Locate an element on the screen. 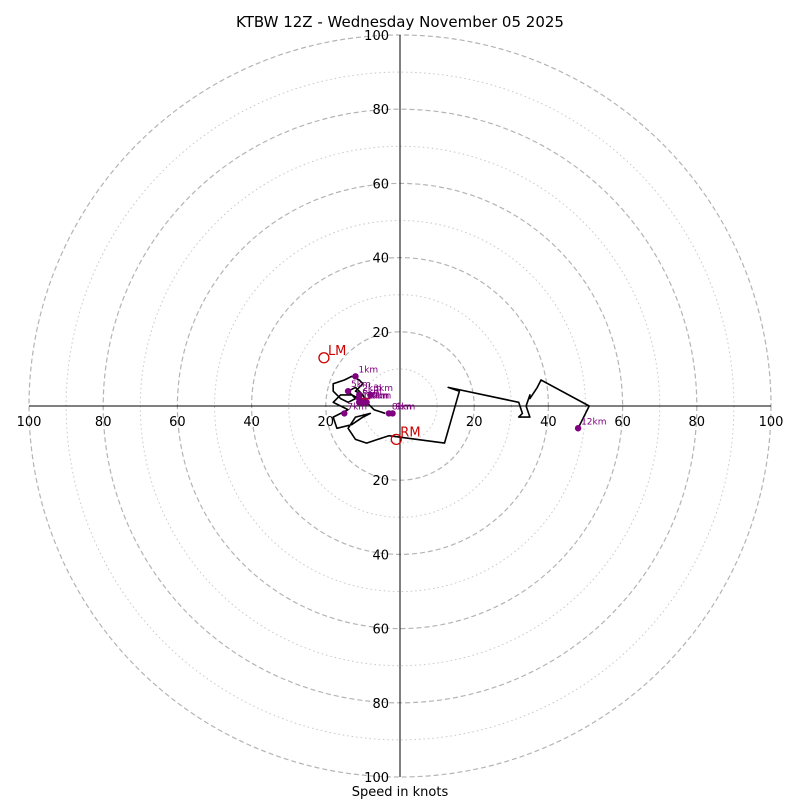 This screenshot has height=800, width=800. storm-motion-label-LM: LM is located at coordinates (337, 351).